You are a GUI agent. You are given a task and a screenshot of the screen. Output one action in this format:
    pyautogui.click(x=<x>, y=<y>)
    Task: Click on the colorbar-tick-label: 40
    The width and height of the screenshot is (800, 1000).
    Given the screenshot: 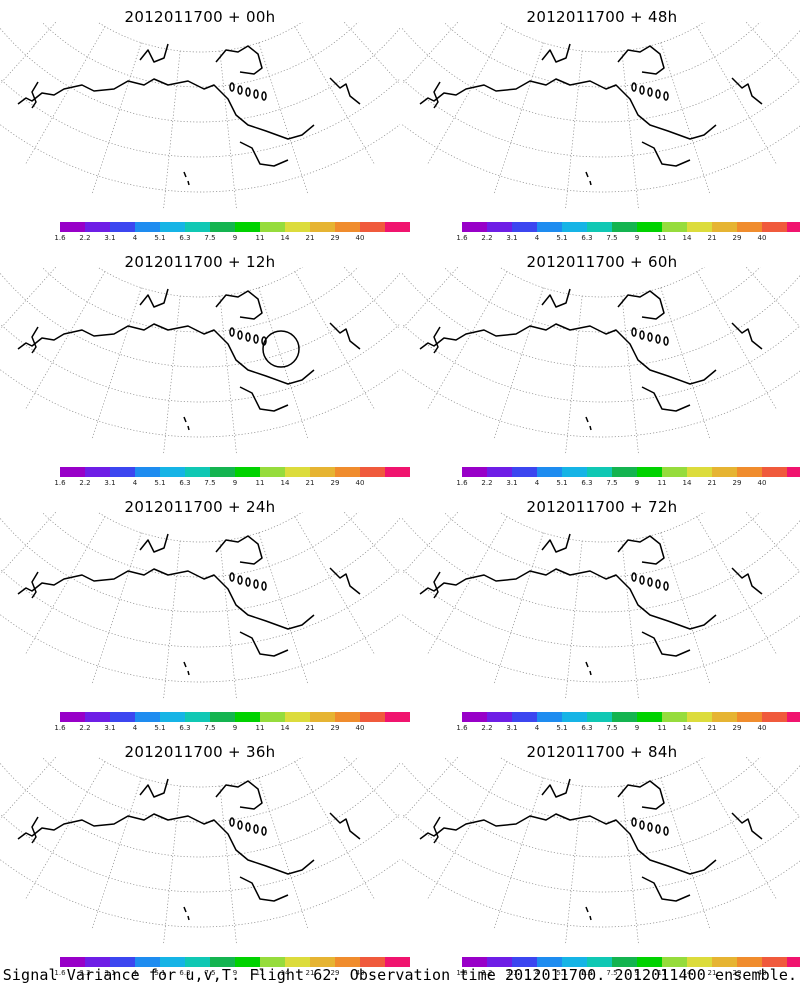 What is the action you would take?
    pyautogui.click(x=360, y=238)
    